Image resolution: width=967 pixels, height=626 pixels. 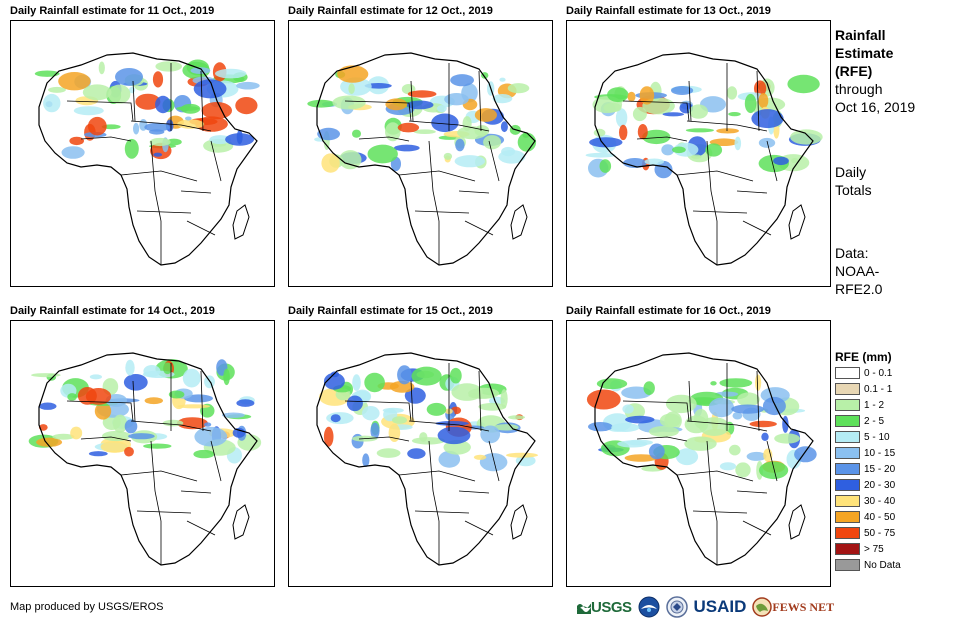 I want to click on legend-label: > 75, so click(x=874, y=549).